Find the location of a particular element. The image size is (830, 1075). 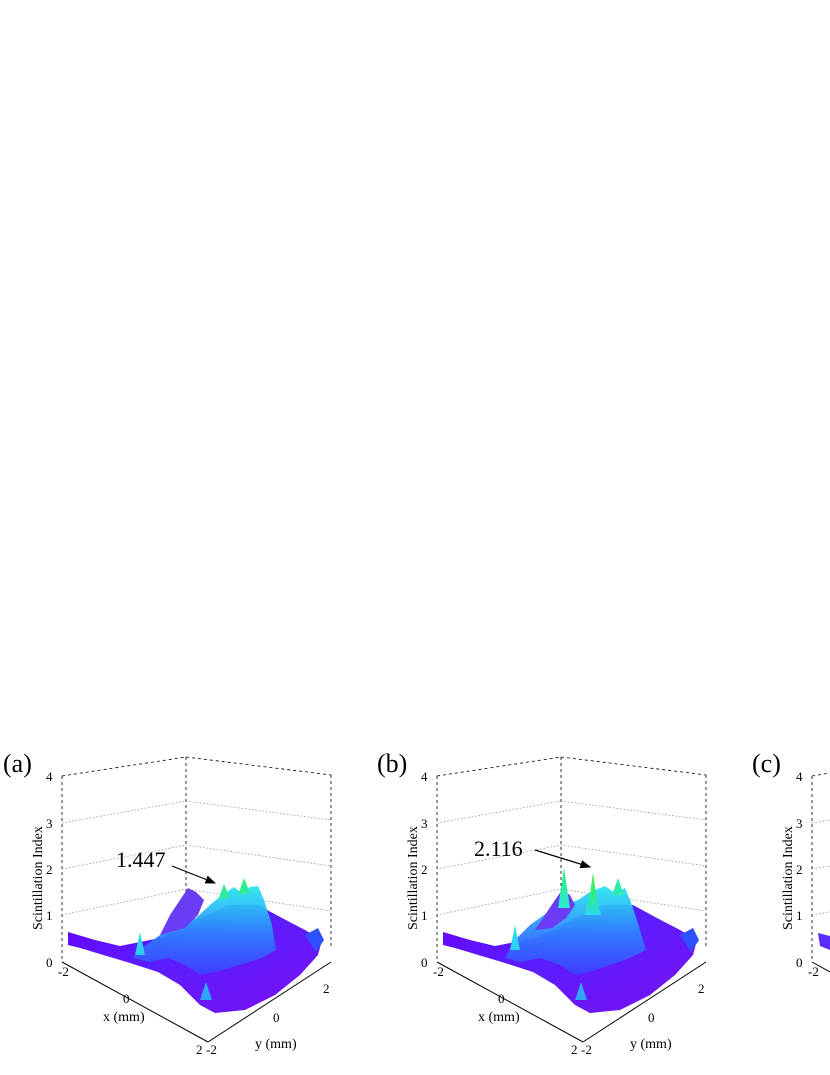

annotation: 1.447 is located at coordinates (166, 865).